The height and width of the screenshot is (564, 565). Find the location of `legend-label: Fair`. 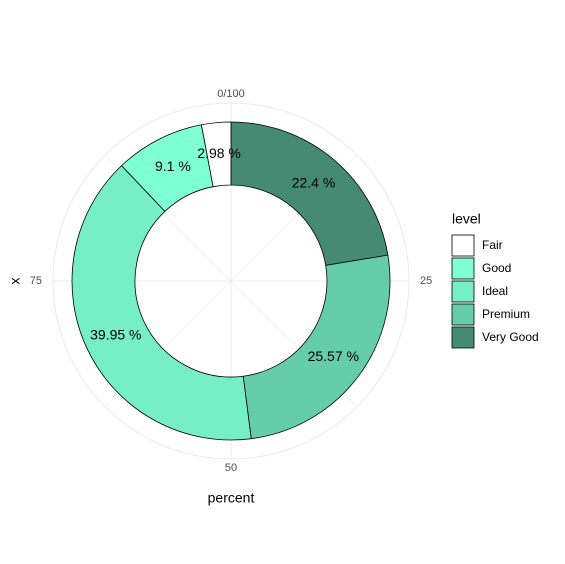

legend-label: Fair is located at coordinates (492, 245).